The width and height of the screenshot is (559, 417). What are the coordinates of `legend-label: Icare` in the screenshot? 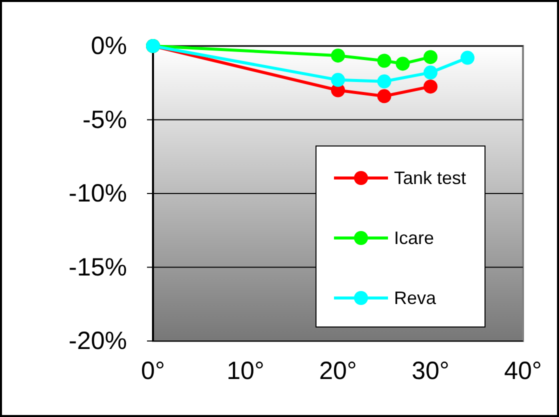 It's located at (414, 238).